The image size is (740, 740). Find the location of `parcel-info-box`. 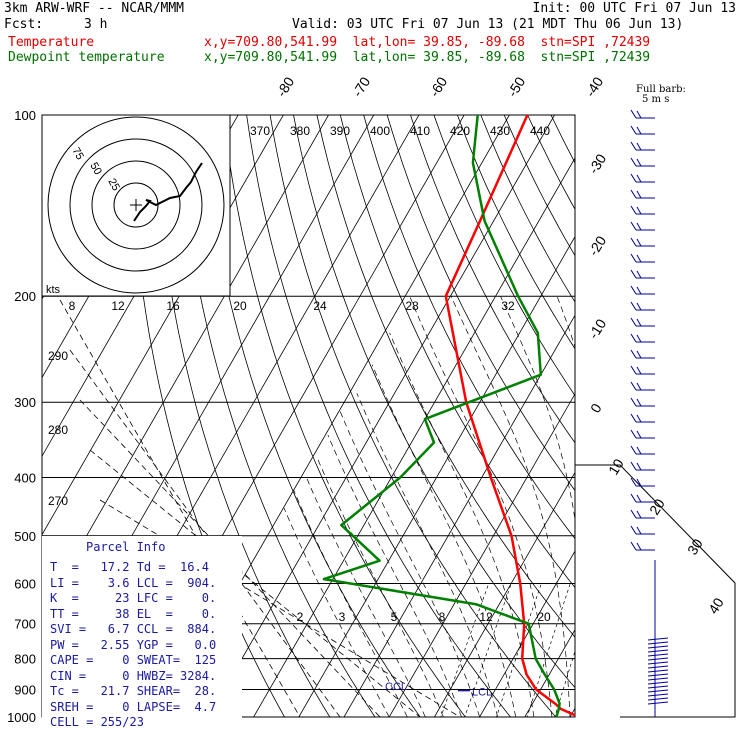

parcel-info-box is located at coordinates (142, 627).